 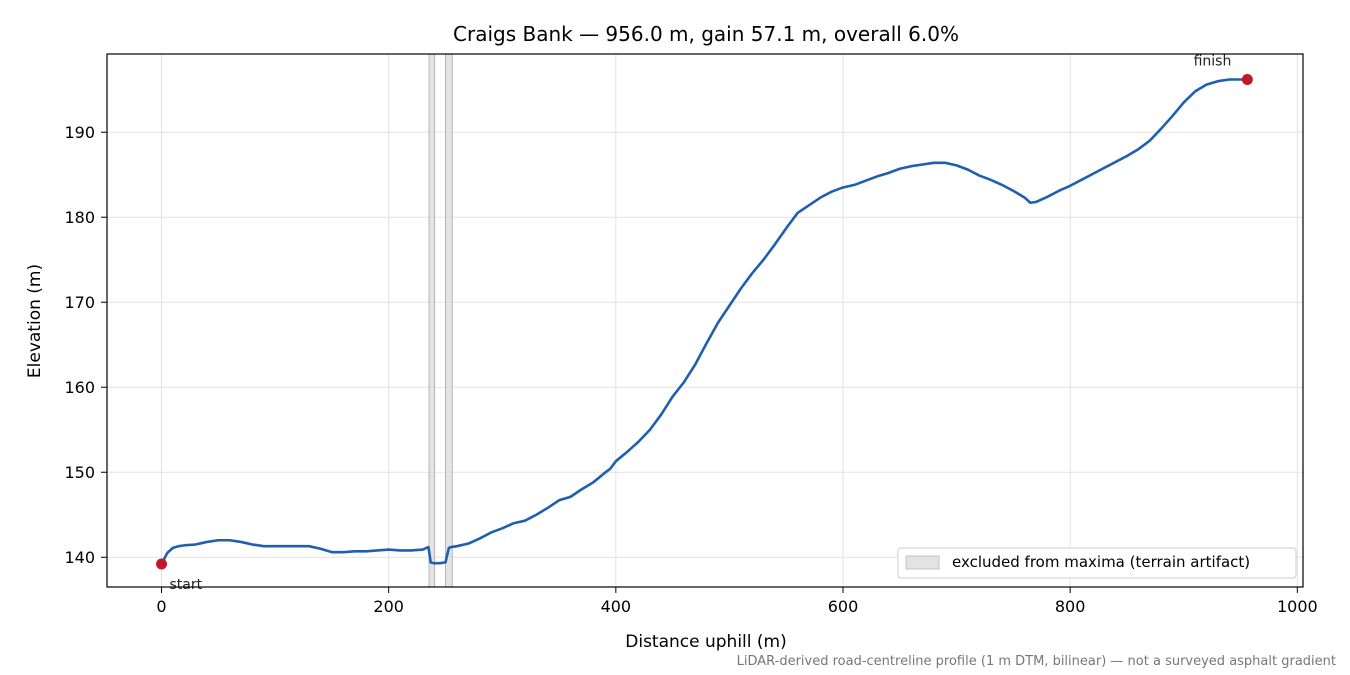 What do you see at coordinates (79, 302) in the screenshot?
I see `y-tick-label: 170` at bounding box center [79, 302].